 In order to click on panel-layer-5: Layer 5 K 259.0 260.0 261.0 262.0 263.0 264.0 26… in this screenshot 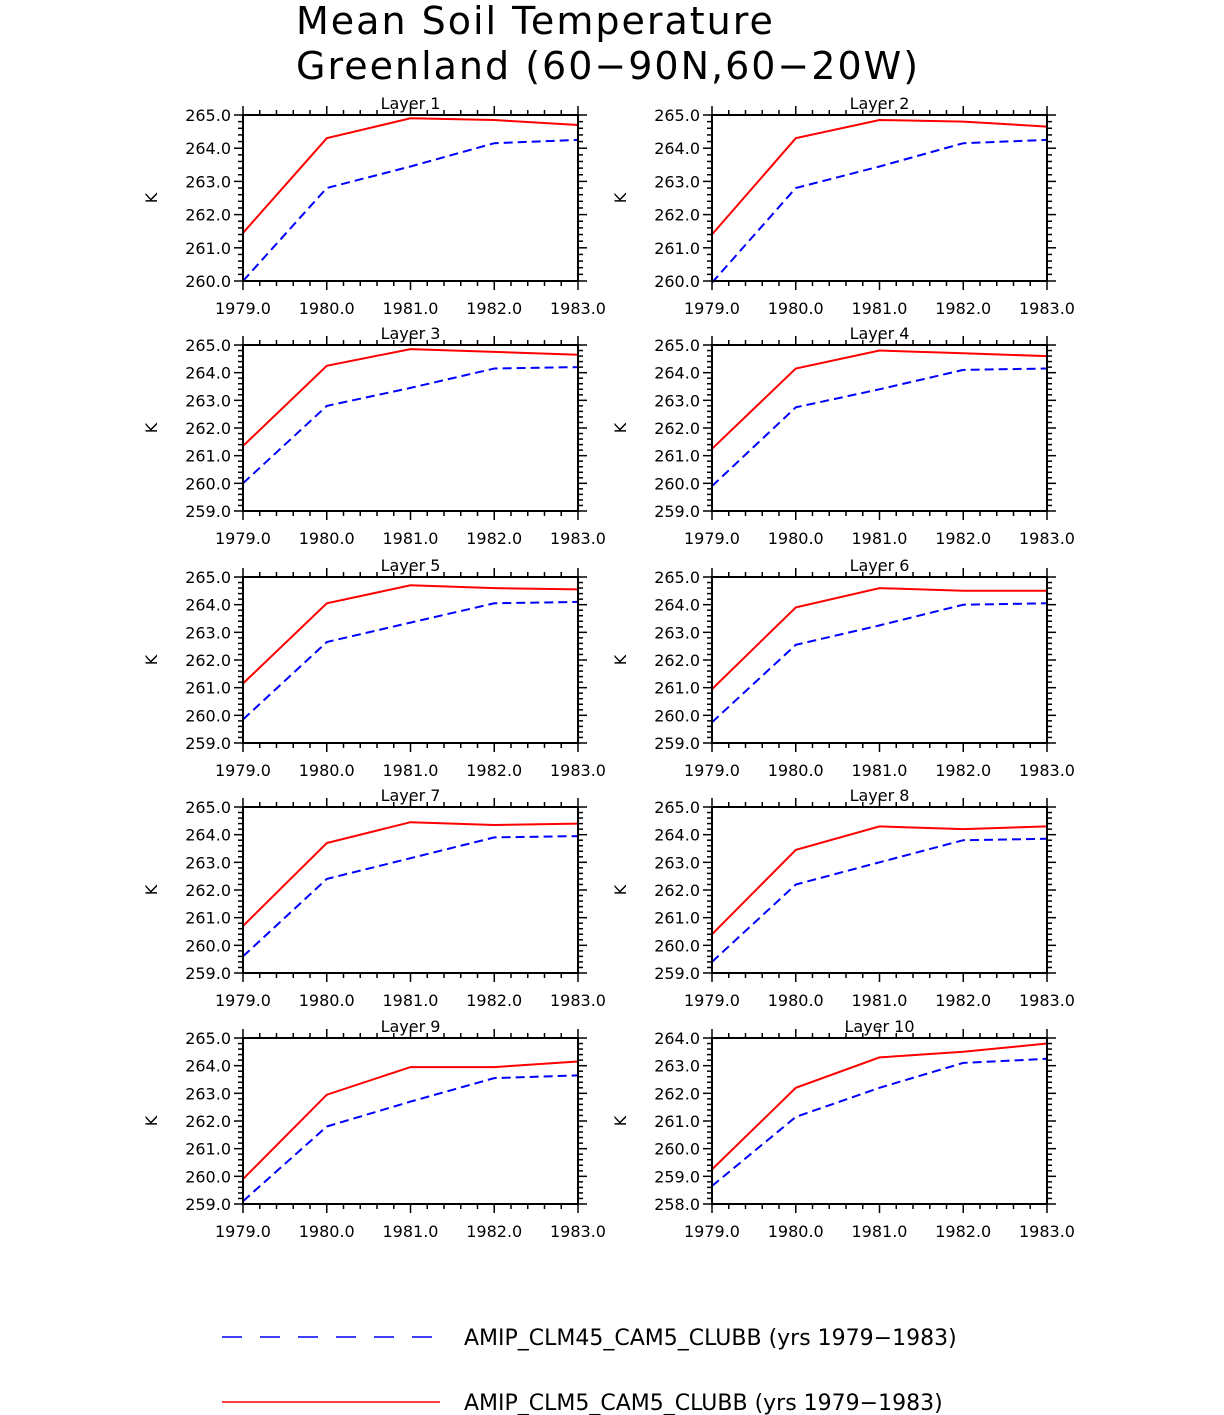, I will do `click(374, 668)`.